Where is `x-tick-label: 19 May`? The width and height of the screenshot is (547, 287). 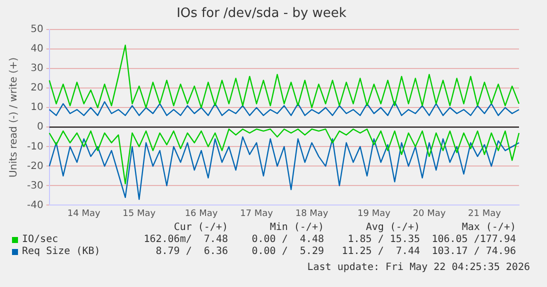
x-tick-label: 19 May is located at coordinates (374, 213).